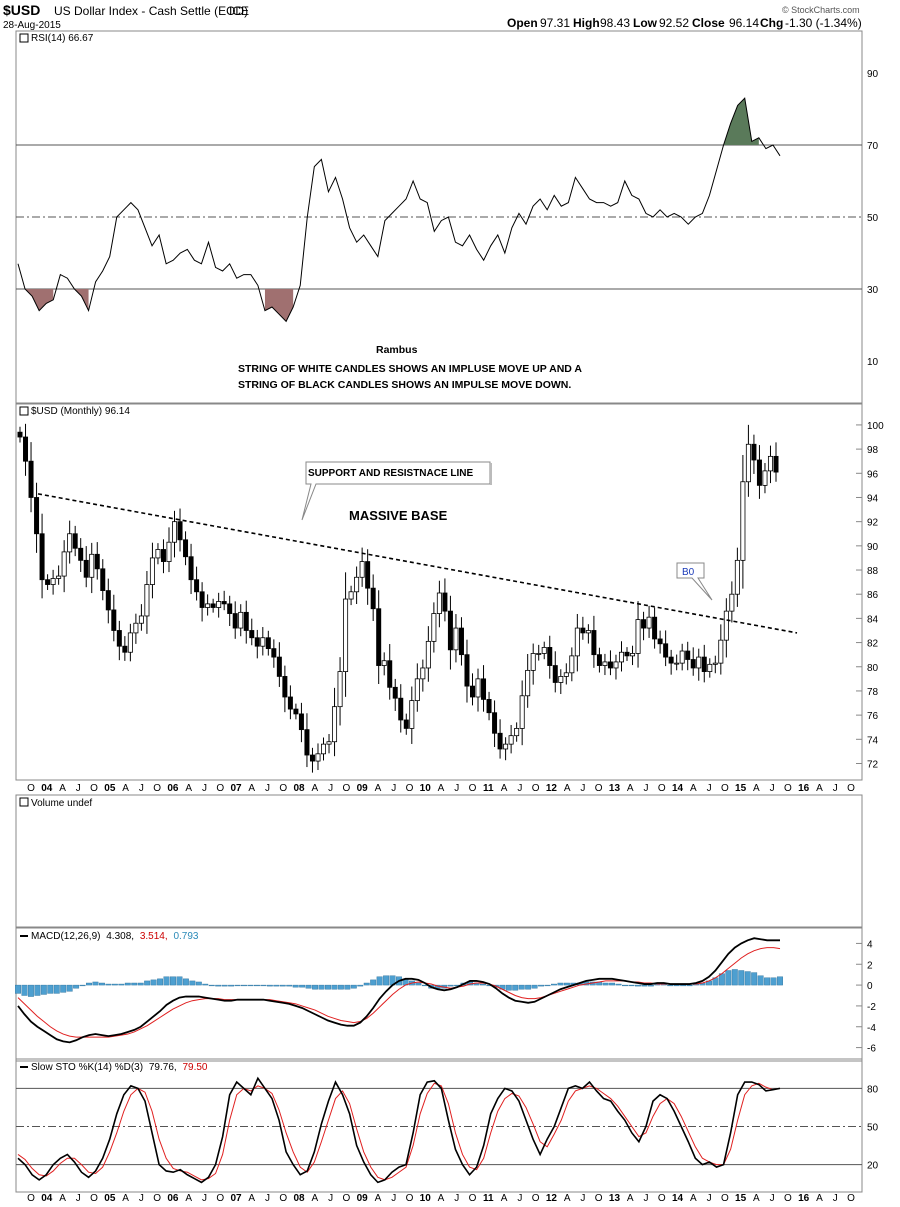  I want to click on low-label: Low, so click(645, 23).